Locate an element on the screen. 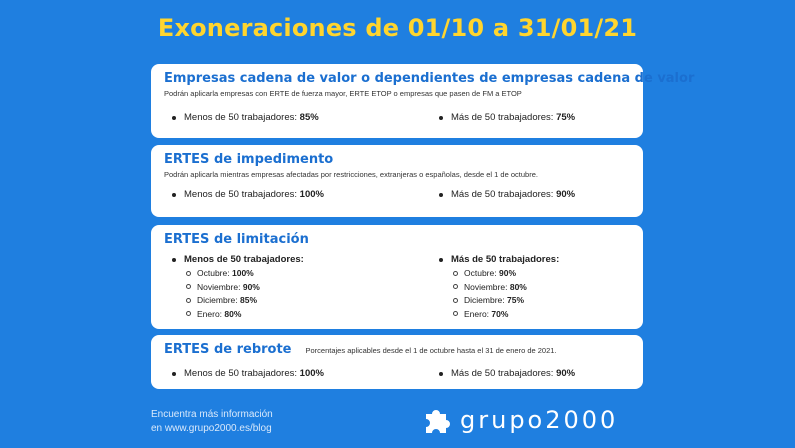  column-heading: Más de 50 trabajadores: is located at coordinates (505, 260).